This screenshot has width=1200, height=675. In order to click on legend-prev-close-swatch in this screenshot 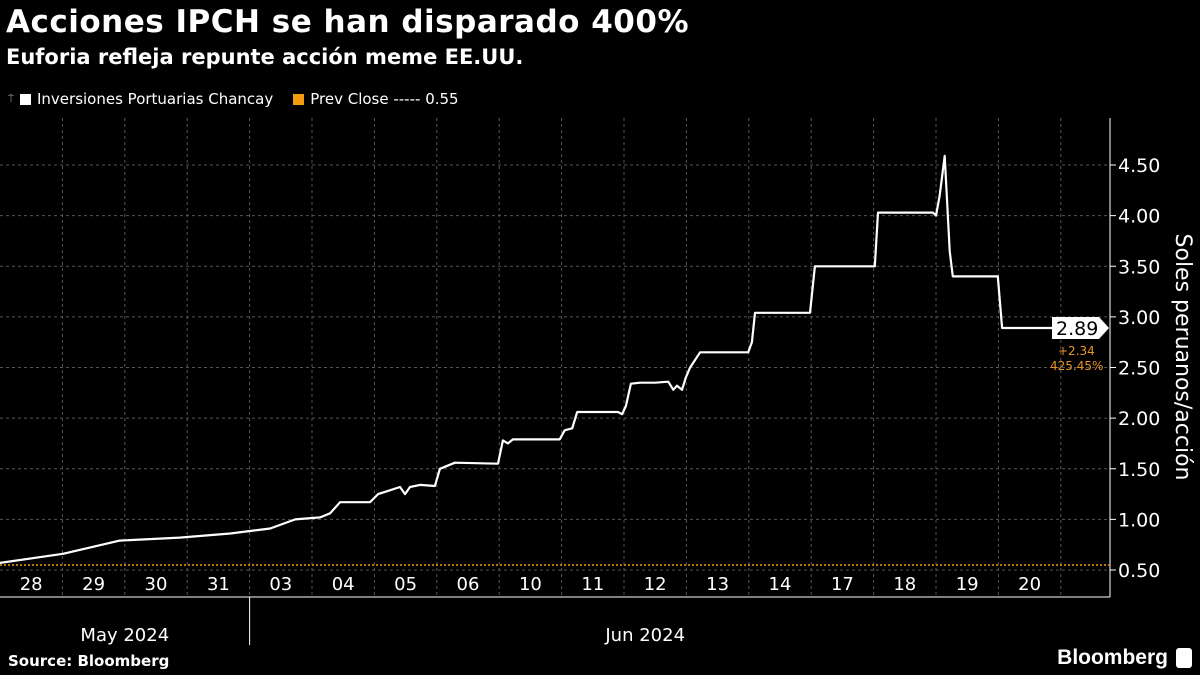, I will do `click(299, 99)`.